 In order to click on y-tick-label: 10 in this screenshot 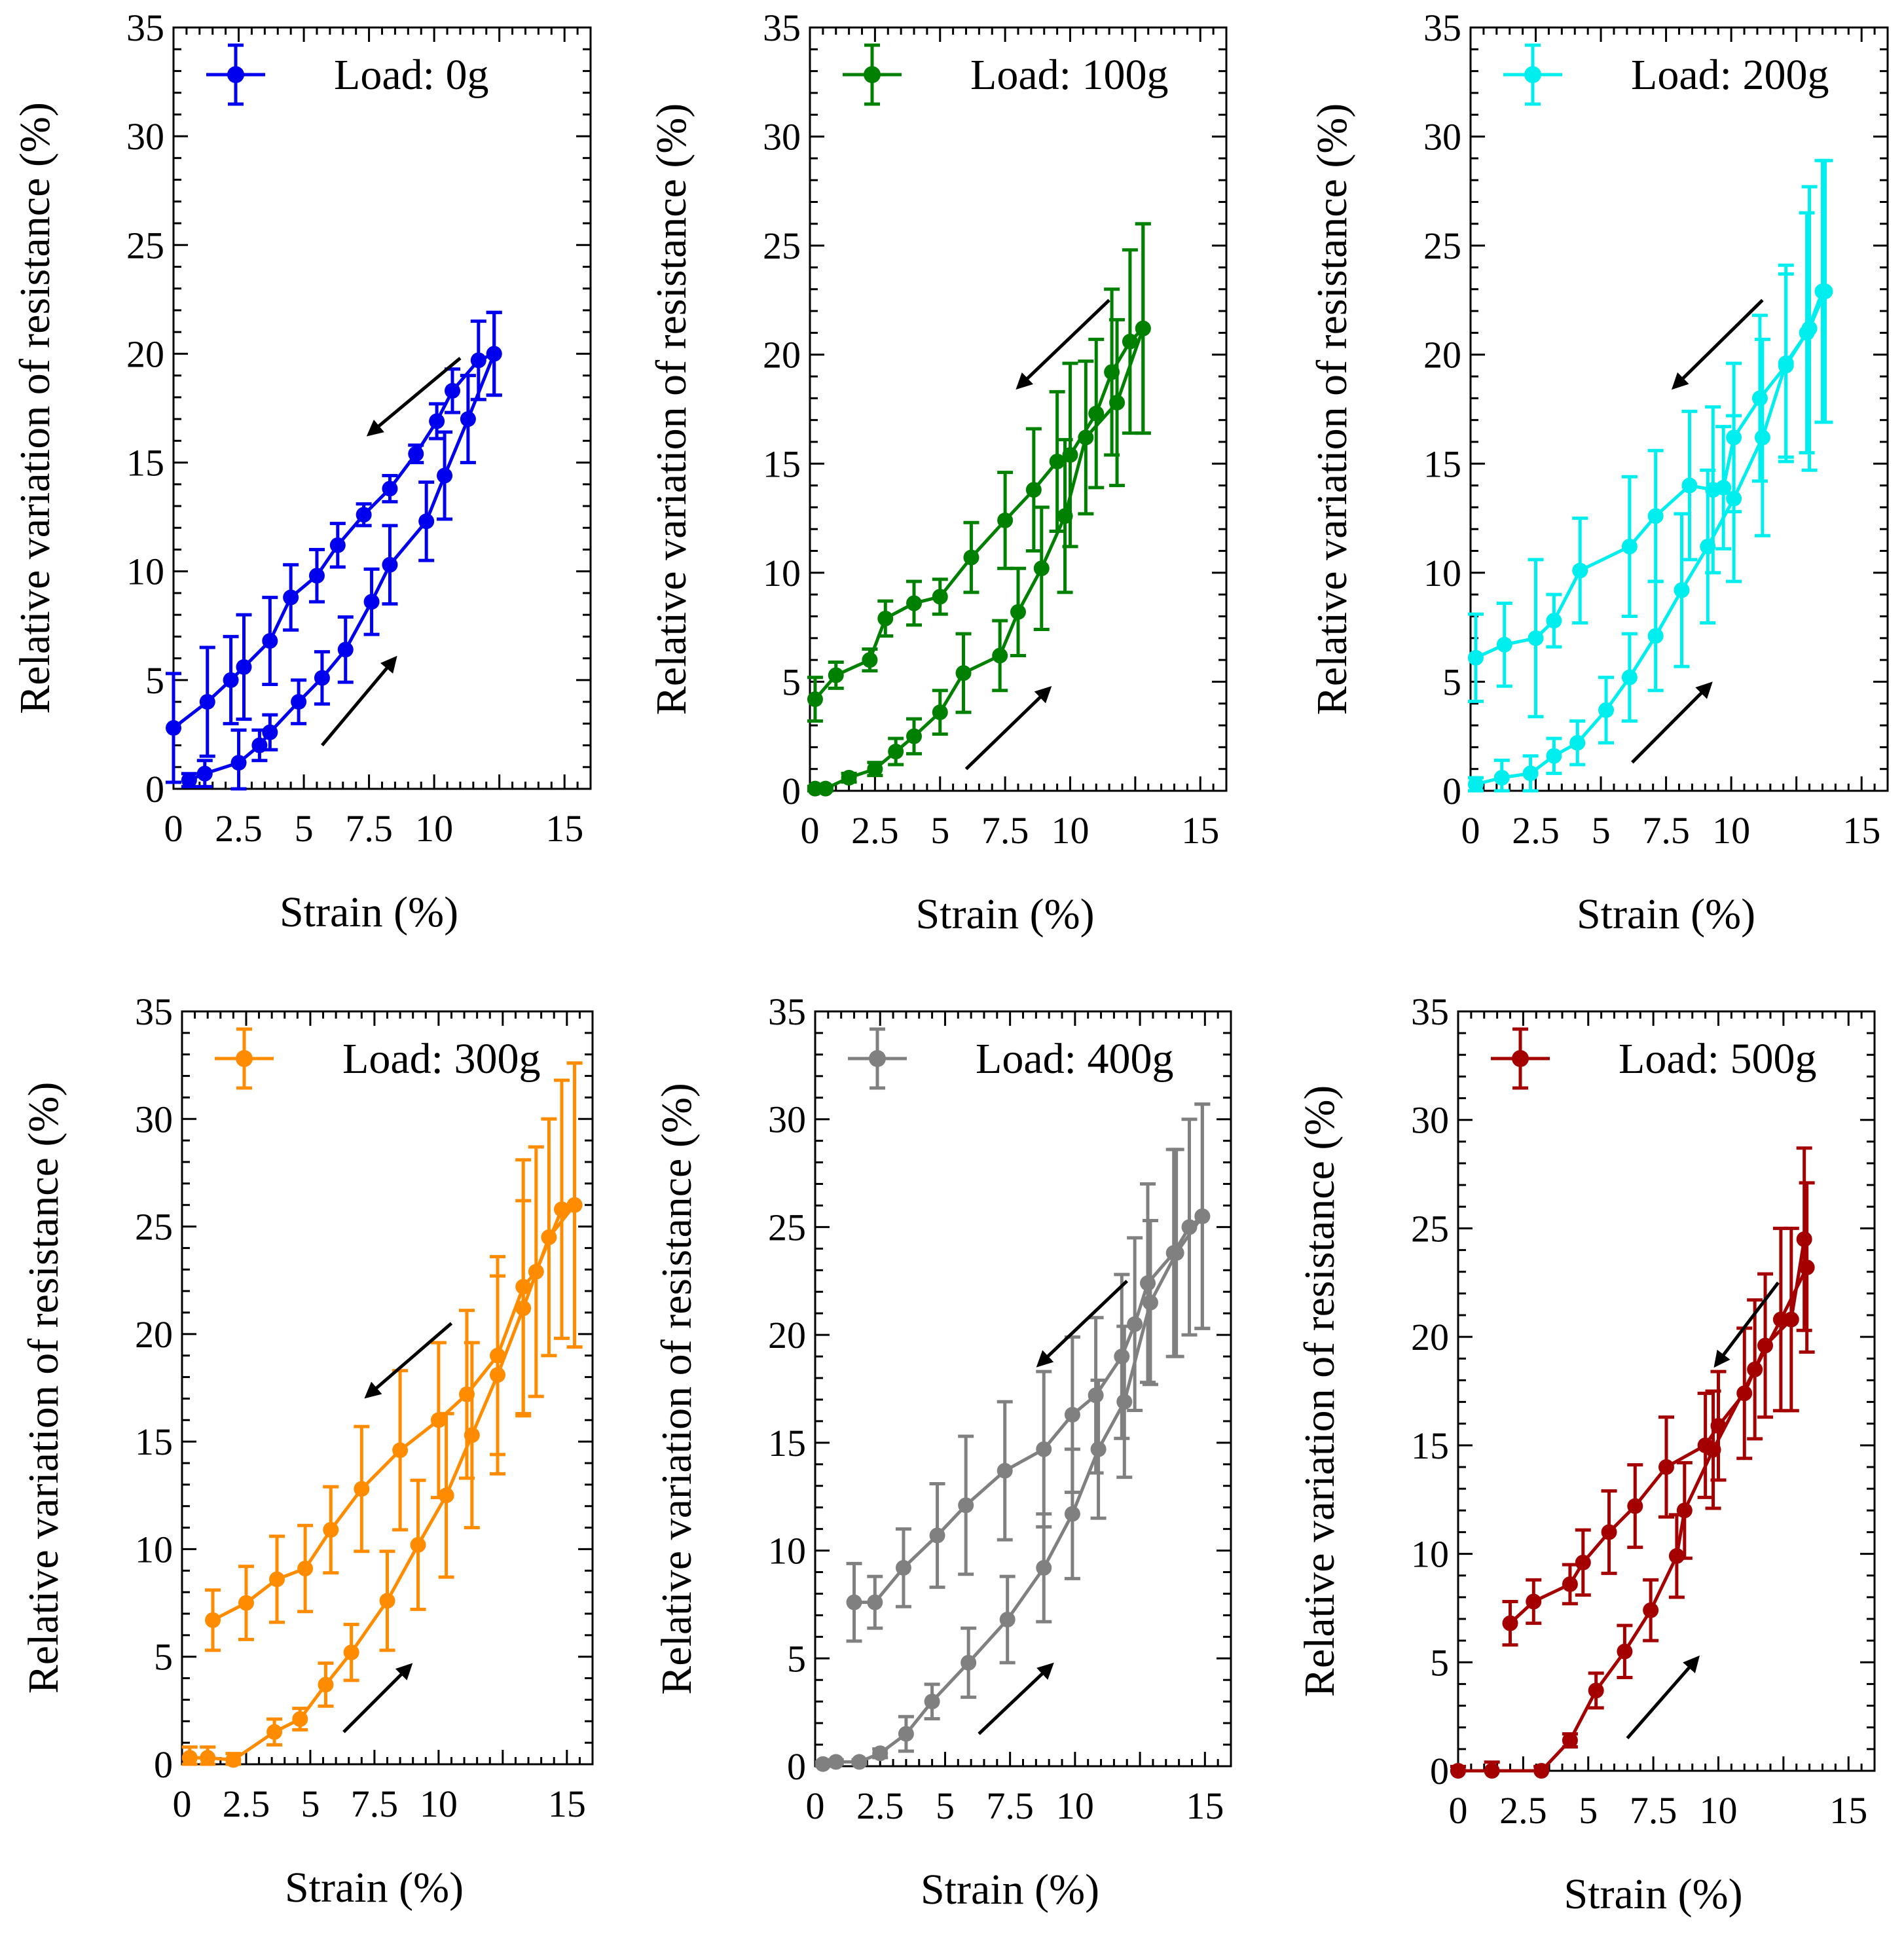, I will do `click(154, 1549)`.